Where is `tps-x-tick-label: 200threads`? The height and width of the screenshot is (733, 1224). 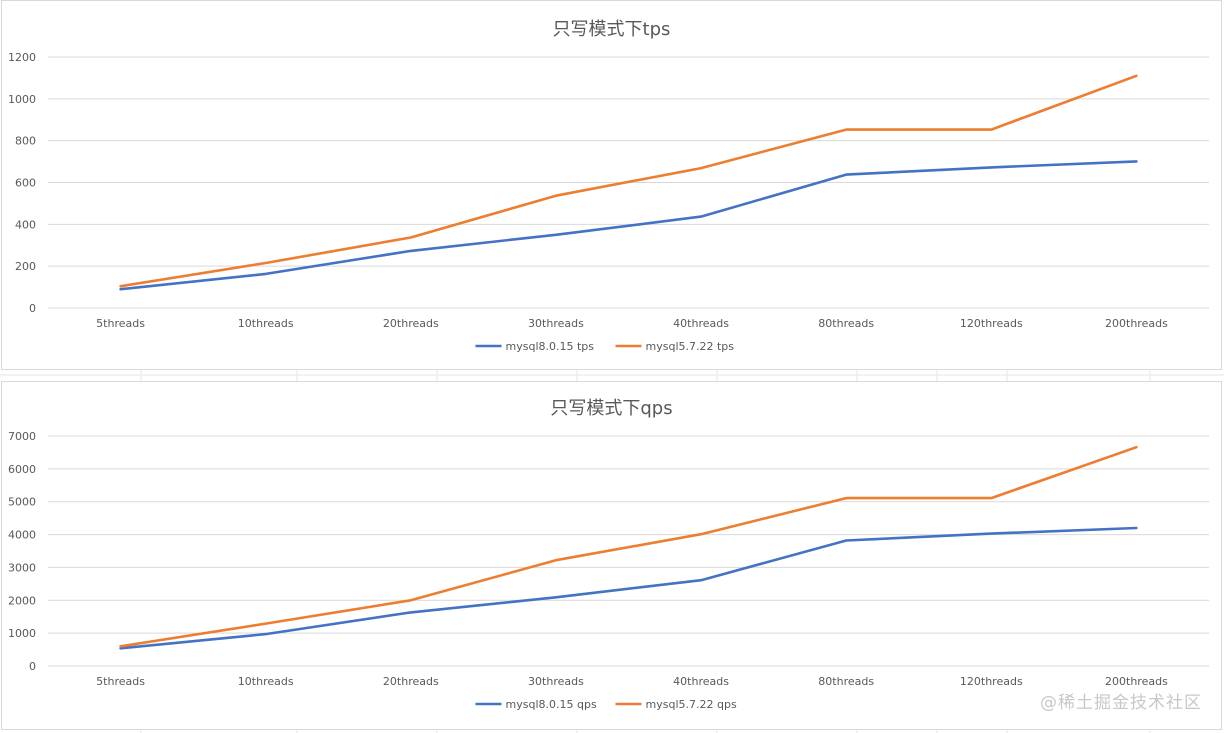
tps-x-tick-label: 200threads is located at coordinates (1136, 323).